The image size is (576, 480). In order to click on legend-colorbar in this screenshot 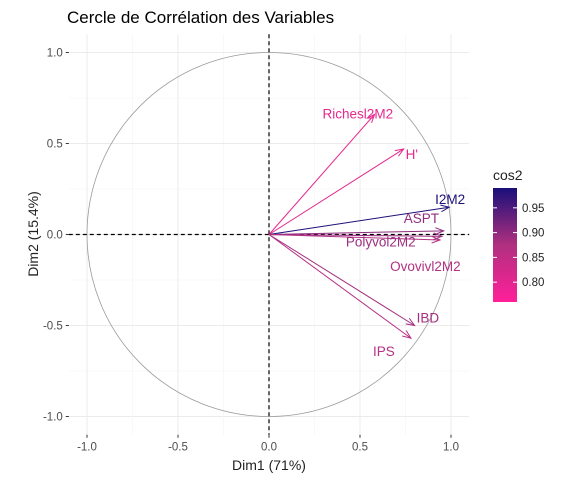, I will do `click(505, 245)`.